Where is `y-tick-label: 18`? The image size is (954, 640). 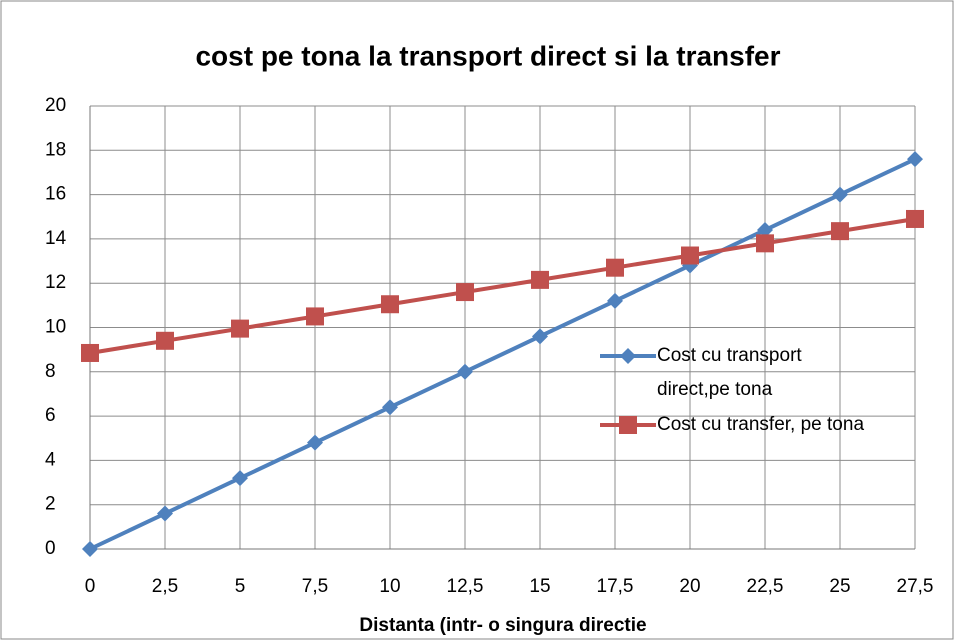
y-tick-label: 18 is located at coordinates (55, 149).